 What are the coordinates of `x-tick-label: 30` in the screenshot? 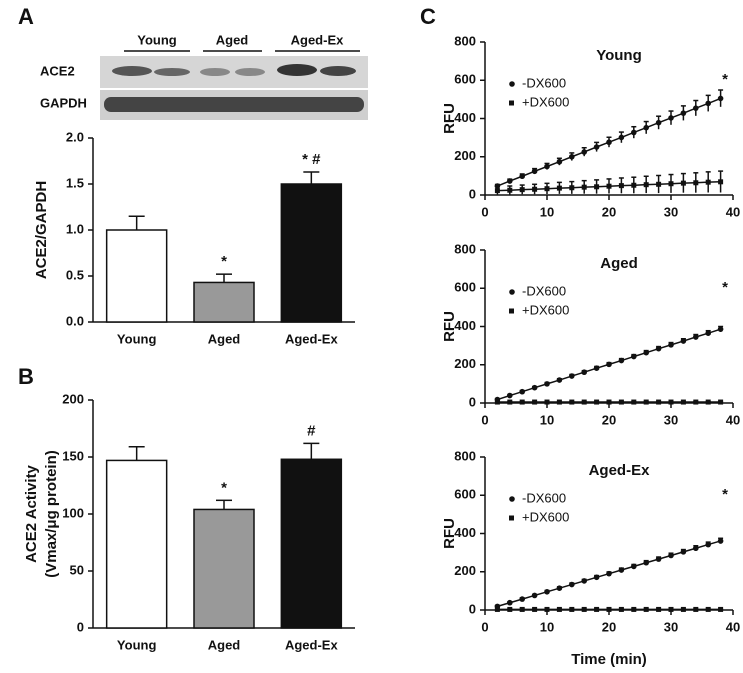 It's located at (671, 419).